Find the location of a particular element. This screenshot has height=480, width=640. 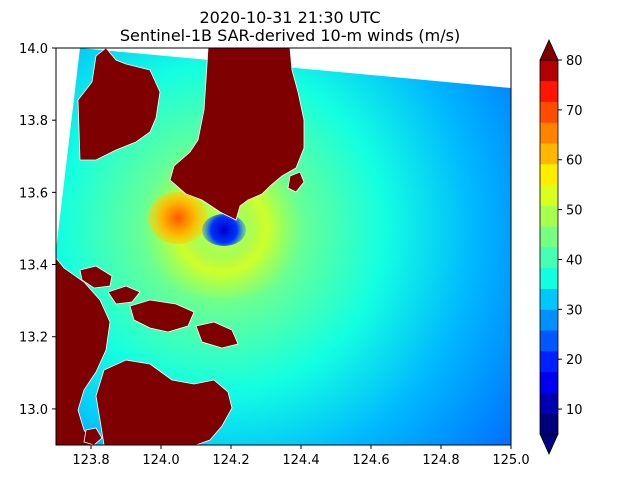

y-tick-label: 13.2 is located at coordinates (33, 338).